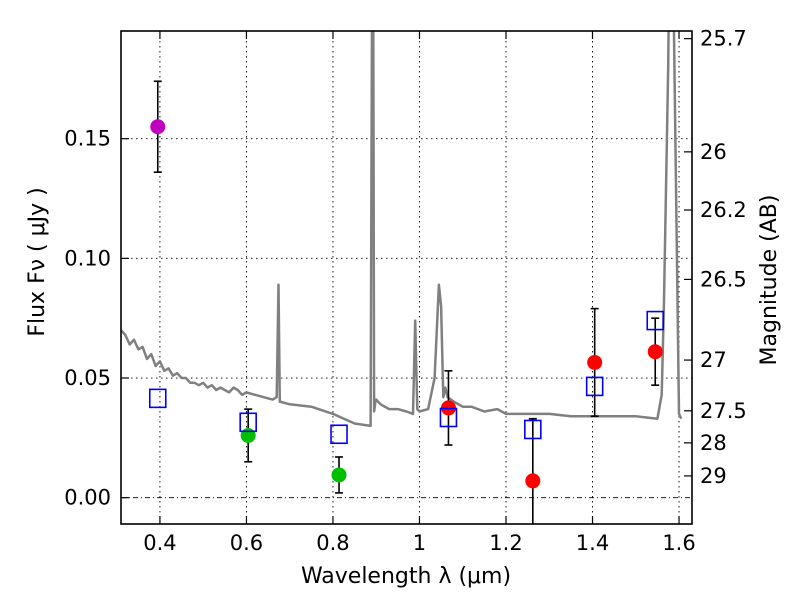  What do you see at coordinates (723, 210) in the screenshot?
I see `mag-tick-label: 26.2` at bounding box center [723, 210].